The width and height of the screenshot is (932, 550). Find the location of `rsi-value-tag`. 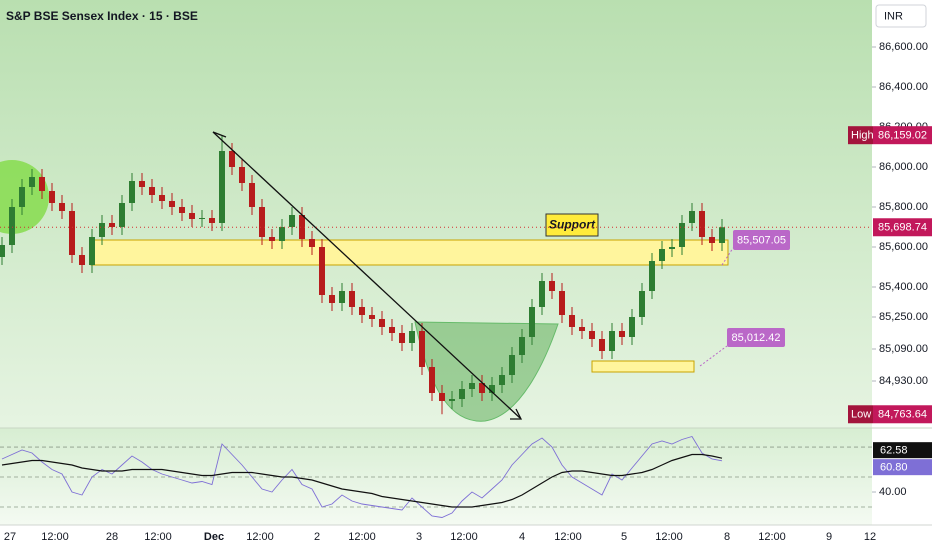

rsi-value-tag is located at coordinates (902, 467).